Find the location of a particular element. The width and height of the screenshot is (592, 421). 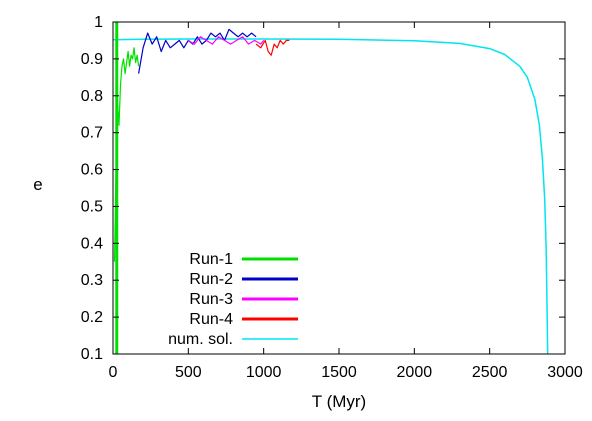

legend-label: Run-2 is located at coordinates (211, 279).